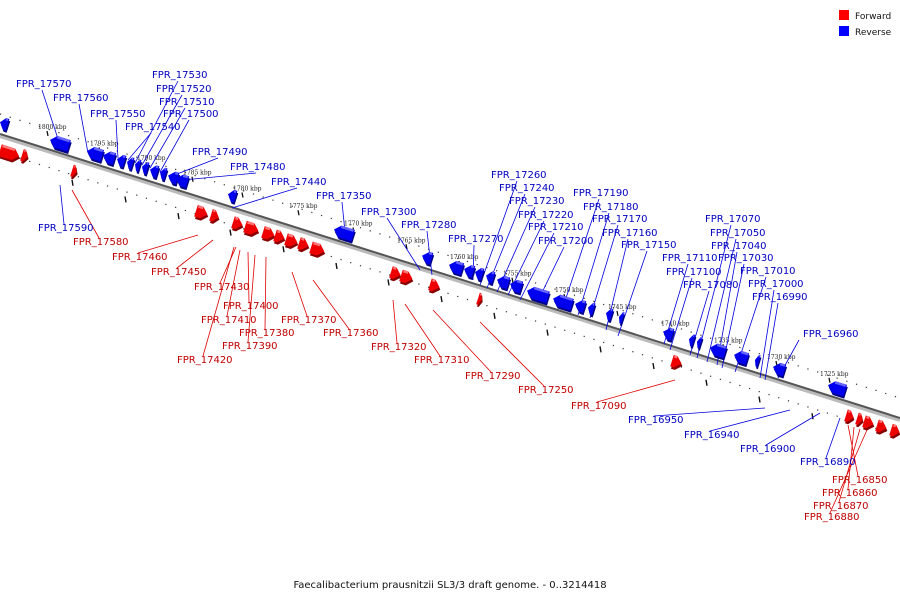 This screenshot has width=900, height=600. Describe the element at coordinates (101, 242) in the screenshot. I see `forward-gene-label: FPR_17580` at that location.